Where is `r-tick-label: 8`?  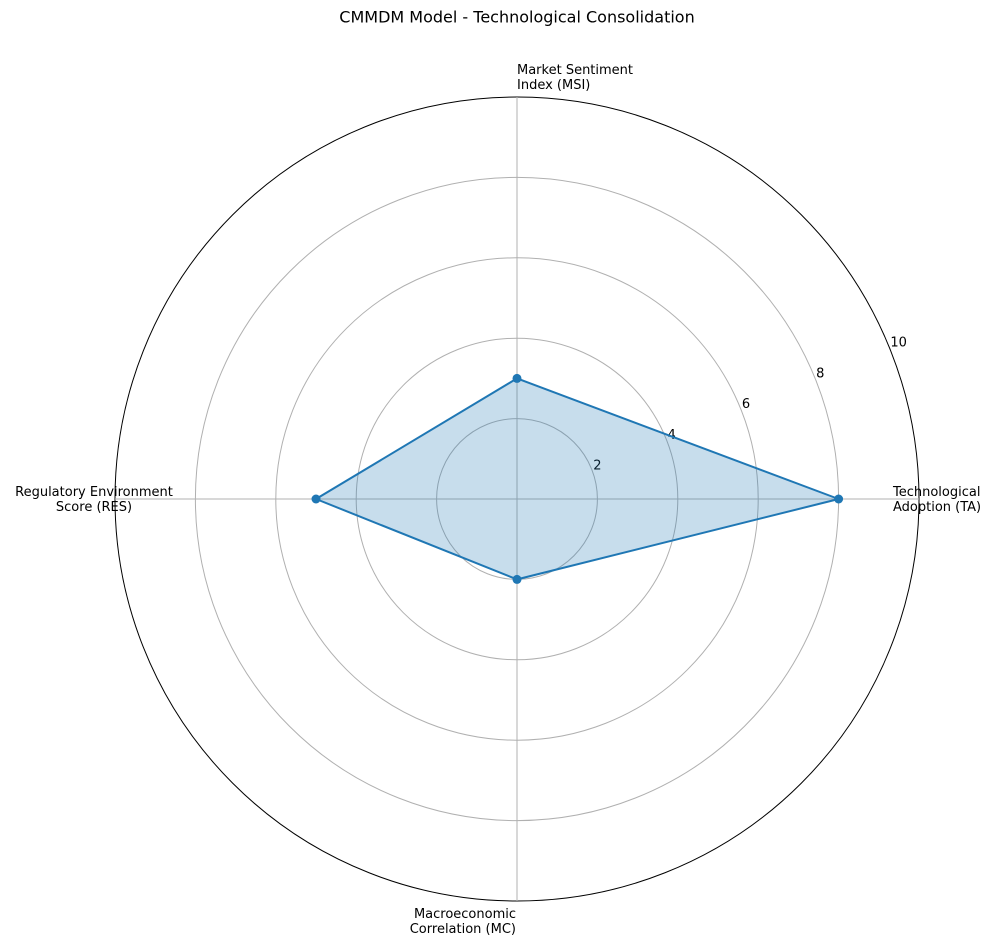 r-tick-label: 8 is located at coordinates (820, 373).